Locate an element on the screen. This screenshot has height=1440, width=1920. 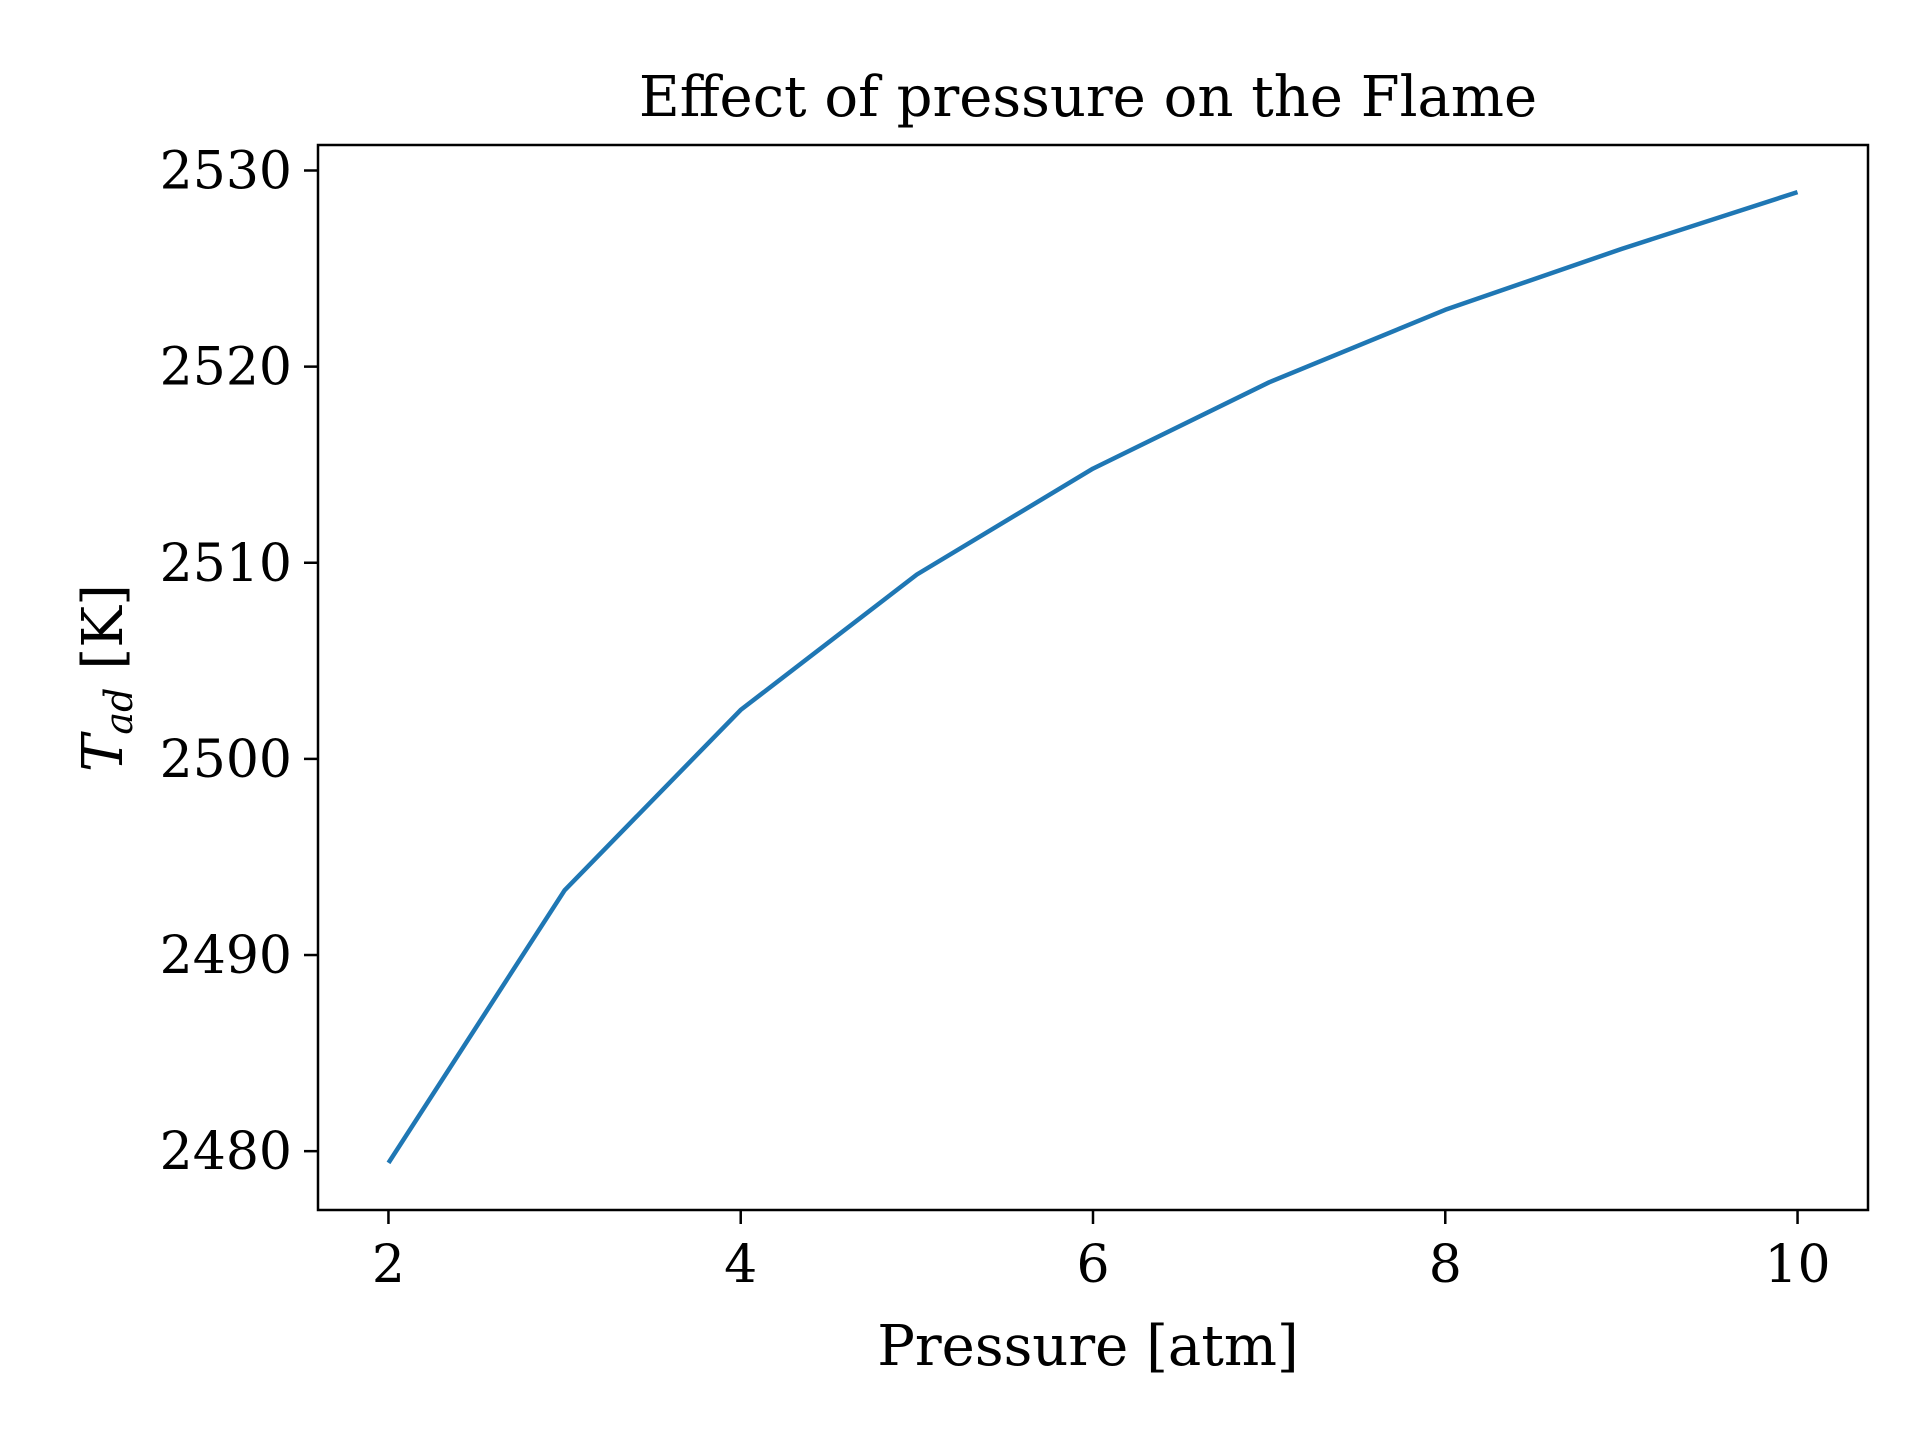
y-tick-label-4: 2520 is located at coordinates (226, 368).